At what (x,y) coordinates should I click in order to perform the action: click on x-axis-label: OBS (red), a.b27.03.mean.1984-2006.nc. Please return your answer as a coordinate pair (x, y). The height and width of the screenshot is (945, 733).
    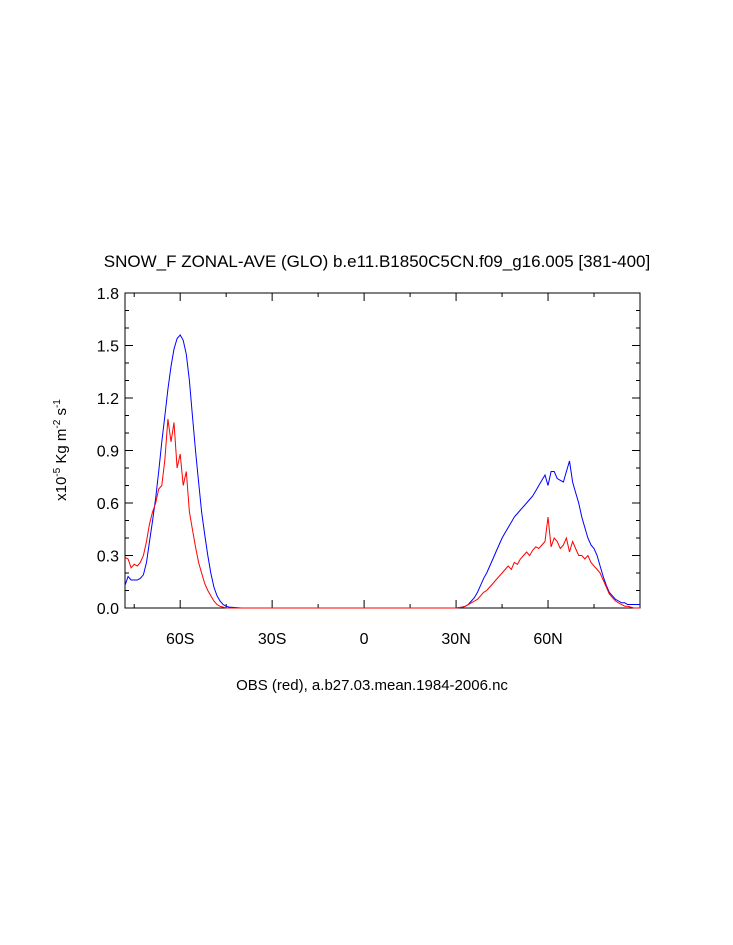
    Looking at the image, I should click on (372, 685).